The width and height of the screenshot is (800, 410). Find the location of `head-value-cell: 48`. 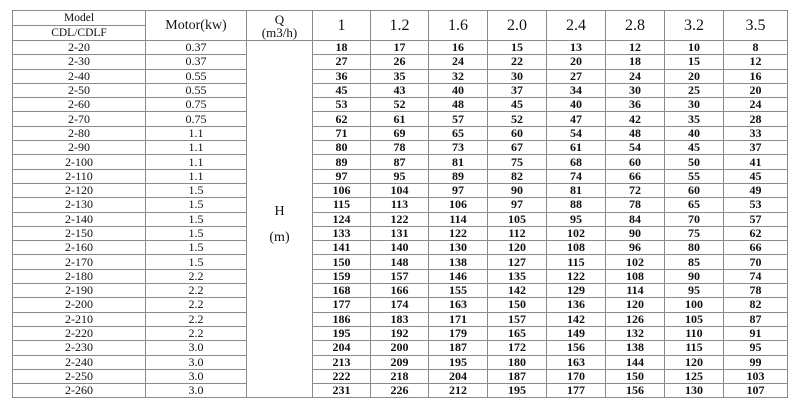

head-value-cell: 48 is located at coordinates (635, 133).